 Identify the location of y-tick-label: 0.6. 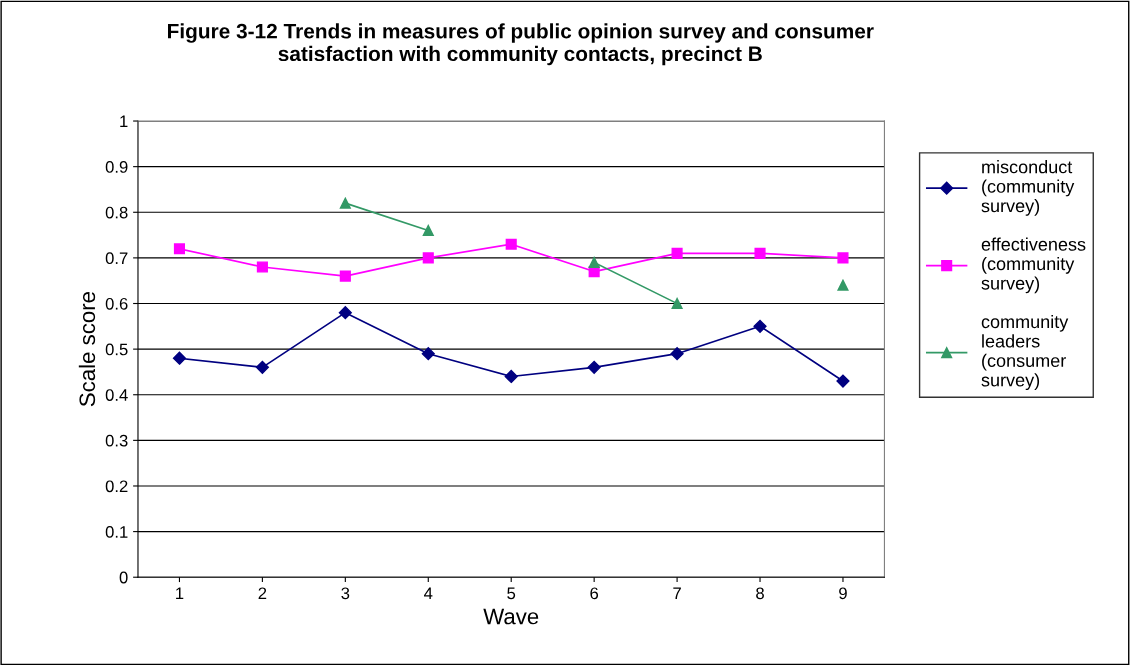
(116, 303).